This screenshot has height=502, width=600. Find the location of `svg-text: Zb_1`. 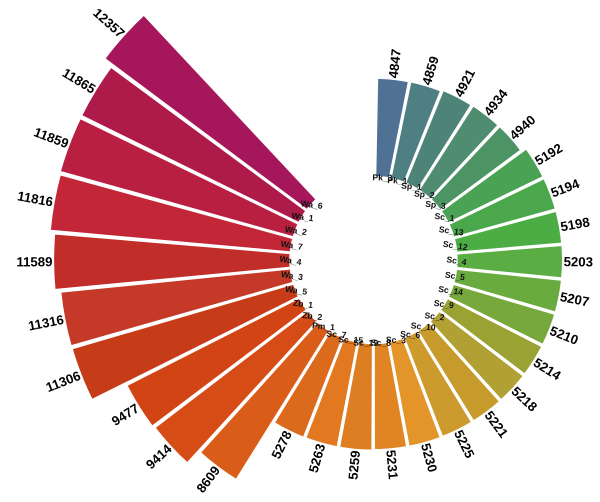

svg-text: Zb_1 is located at coordinates (302, 304).